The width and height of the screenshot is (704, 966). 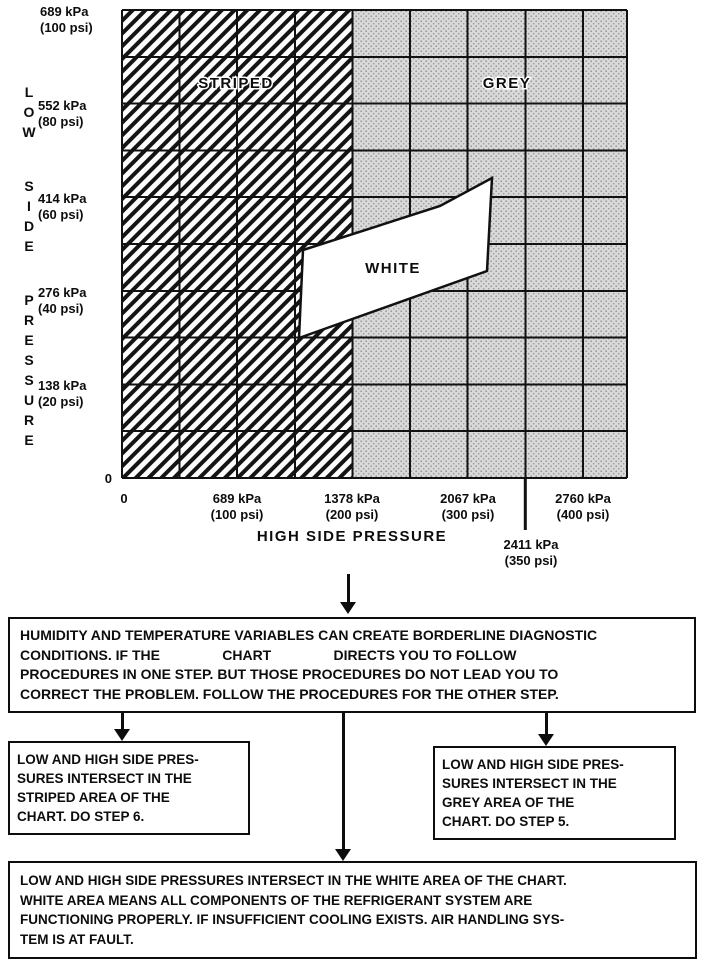 I want to click on striped-region-label: STRIPED, so click(x=236, y=83).